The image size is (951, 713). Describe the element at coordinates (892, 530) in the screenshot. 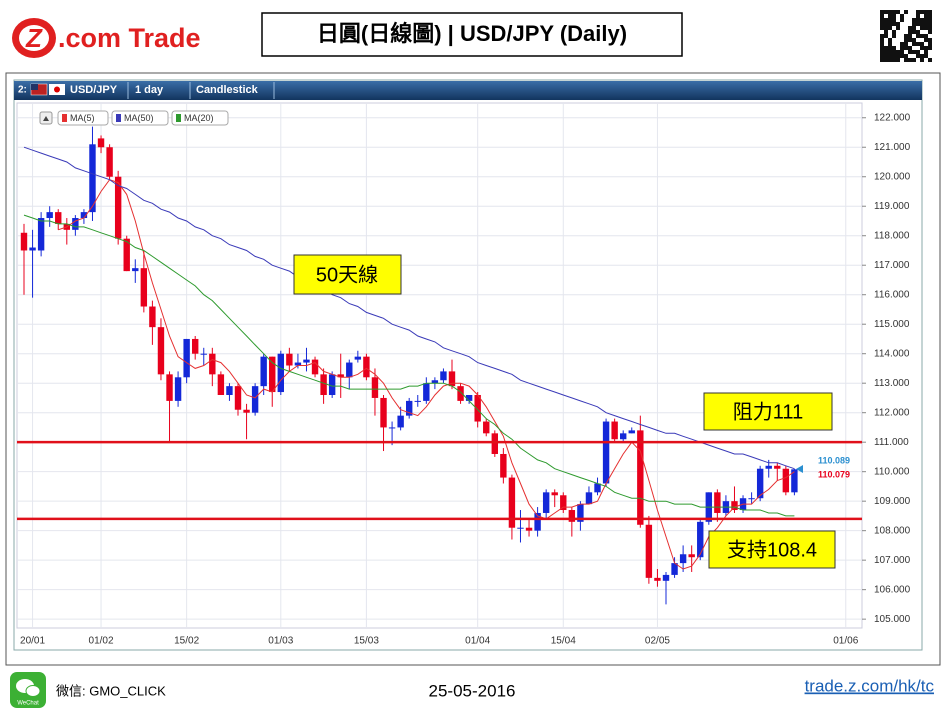

I see `y-tick-label: 108.000` at that location.